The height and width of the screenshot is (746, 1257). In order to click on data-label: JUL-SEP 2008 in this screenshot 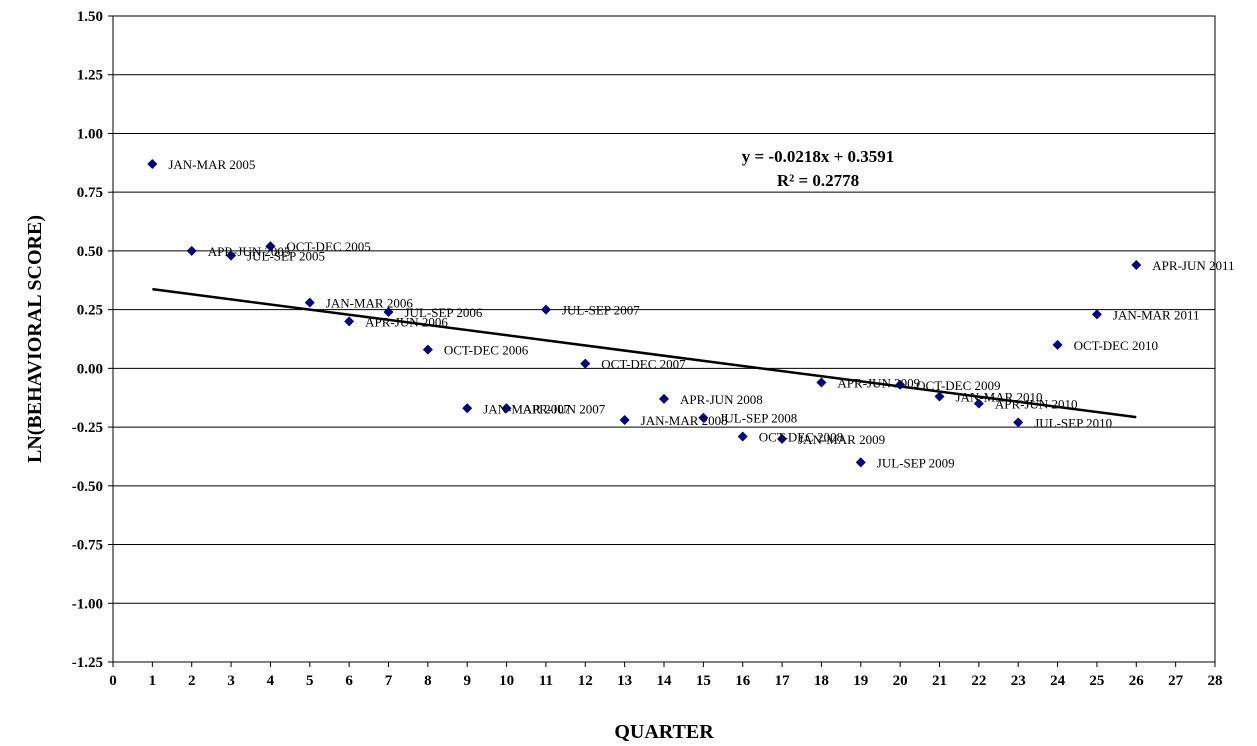, I will do `click(758, 418)`.